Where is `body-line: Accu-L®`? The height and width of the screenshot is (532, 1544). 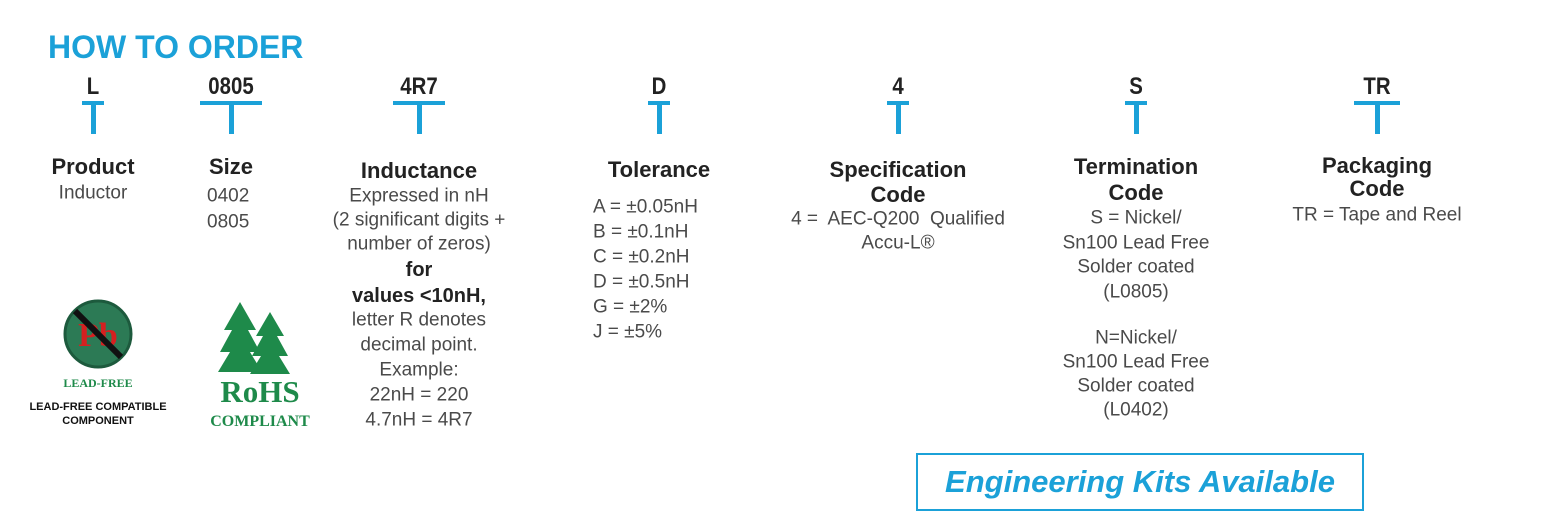 body-line: Accu-L® is located at coordinates (898, 243).